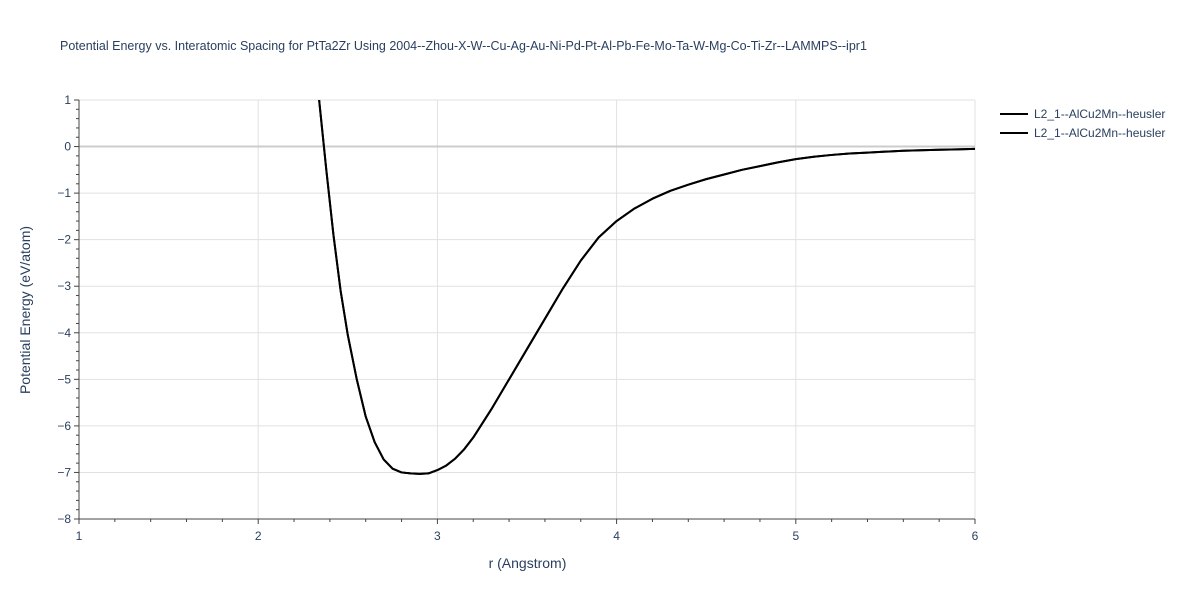  Describe the element at coordinates (64, 240) in the screenshot. I see `y-tick-label: −2` at that location.